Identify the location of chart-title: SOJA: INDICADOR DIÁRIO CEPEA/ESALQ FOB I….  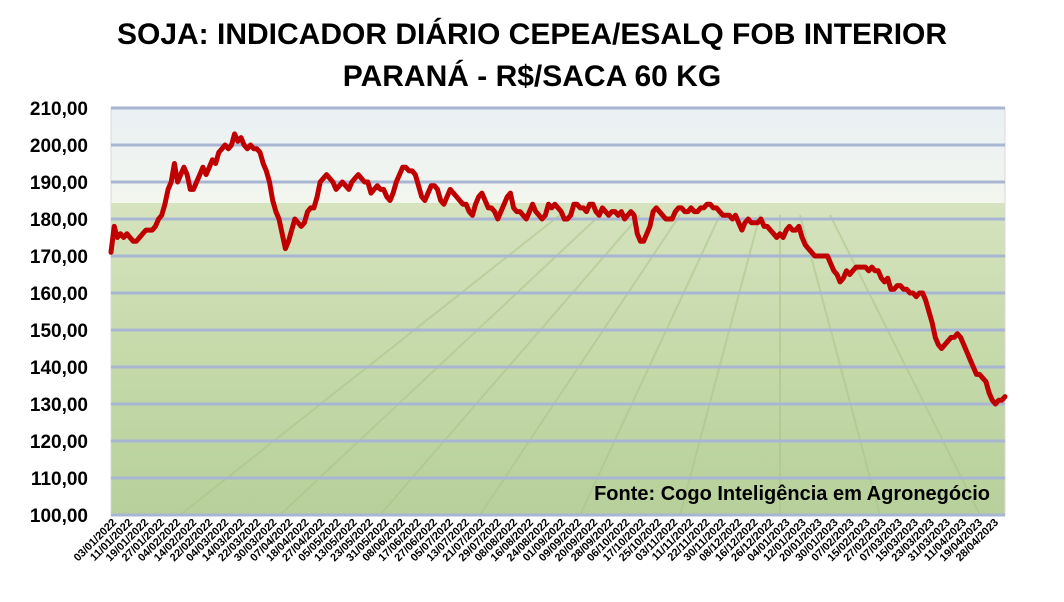
(532, 34).